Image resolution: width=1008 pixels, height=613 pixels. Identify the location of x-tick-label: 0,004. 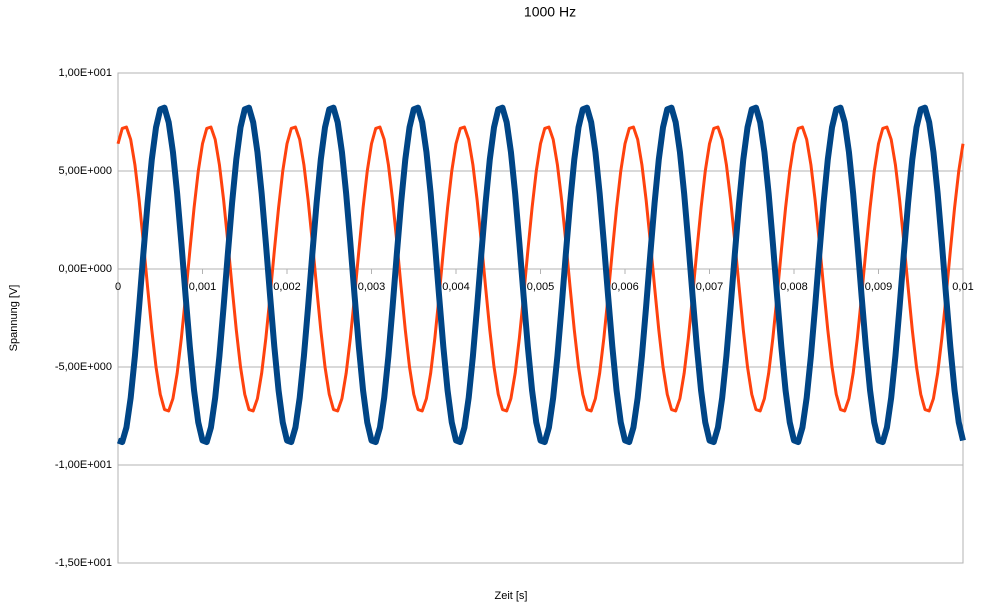
(456, 287).